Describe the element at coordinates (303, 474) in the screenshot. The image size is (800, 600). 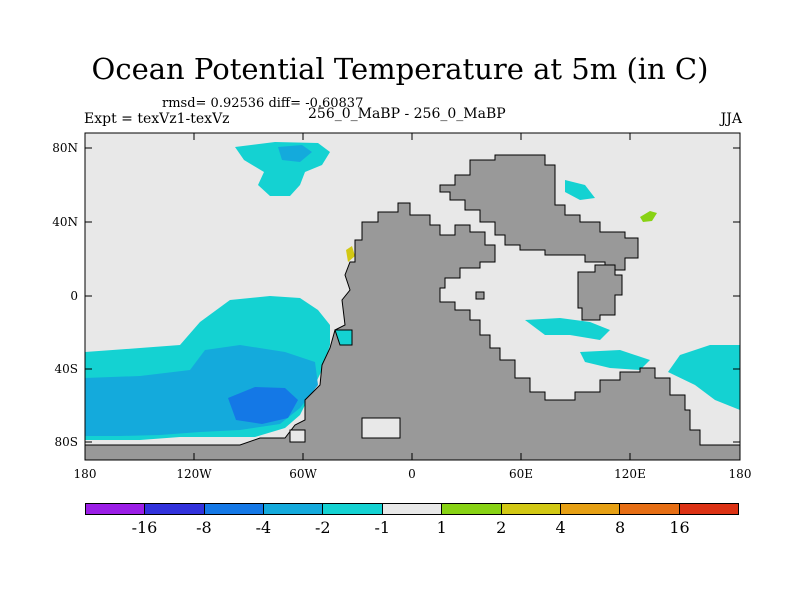
I see `lon-label: 60W` at that location.